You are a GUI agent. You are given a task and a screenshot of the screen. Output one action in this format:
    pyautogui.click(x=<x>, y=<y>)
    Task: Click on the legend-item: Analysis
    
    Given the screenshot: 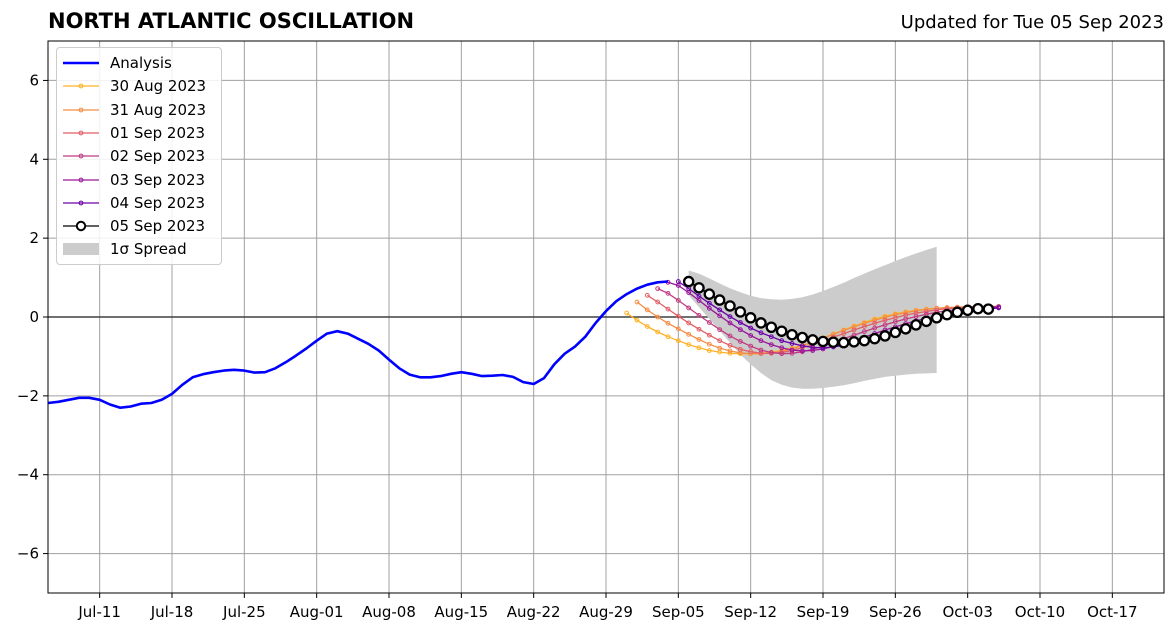 What is the action you would take?
    pyautogui.click(x=139, y=63)
    